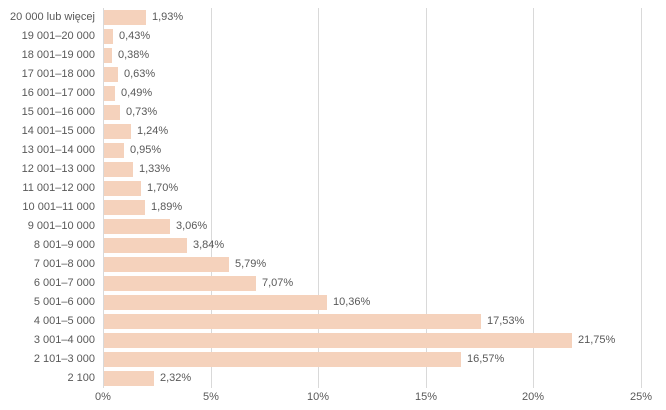  I want to click on x-axis-tick-label: 0%, so click(103, 397).